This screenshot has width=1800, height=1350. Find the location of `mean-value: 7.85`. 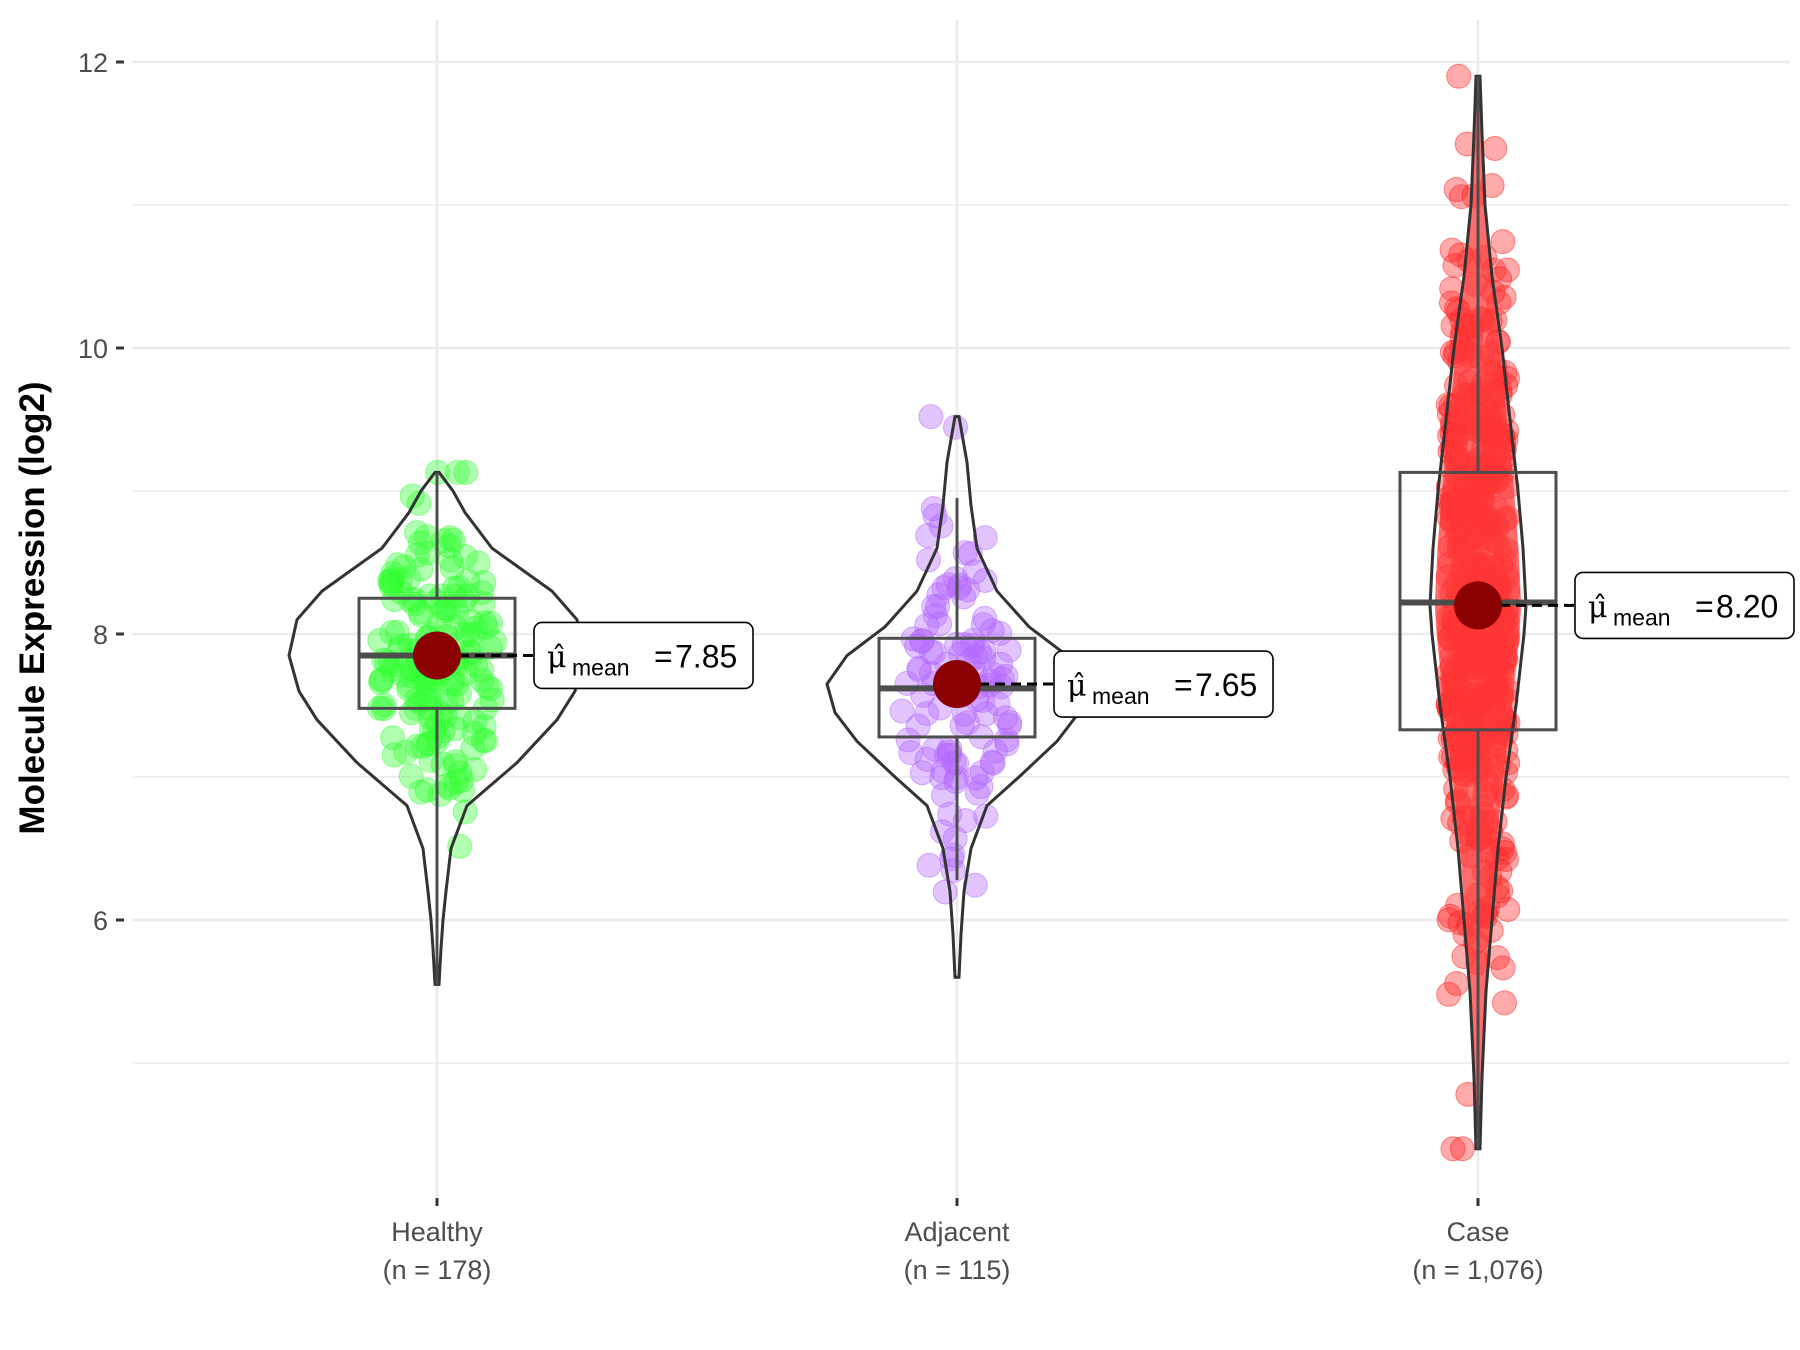

mean-value: 7.85 is located at coordinates (706, 656).